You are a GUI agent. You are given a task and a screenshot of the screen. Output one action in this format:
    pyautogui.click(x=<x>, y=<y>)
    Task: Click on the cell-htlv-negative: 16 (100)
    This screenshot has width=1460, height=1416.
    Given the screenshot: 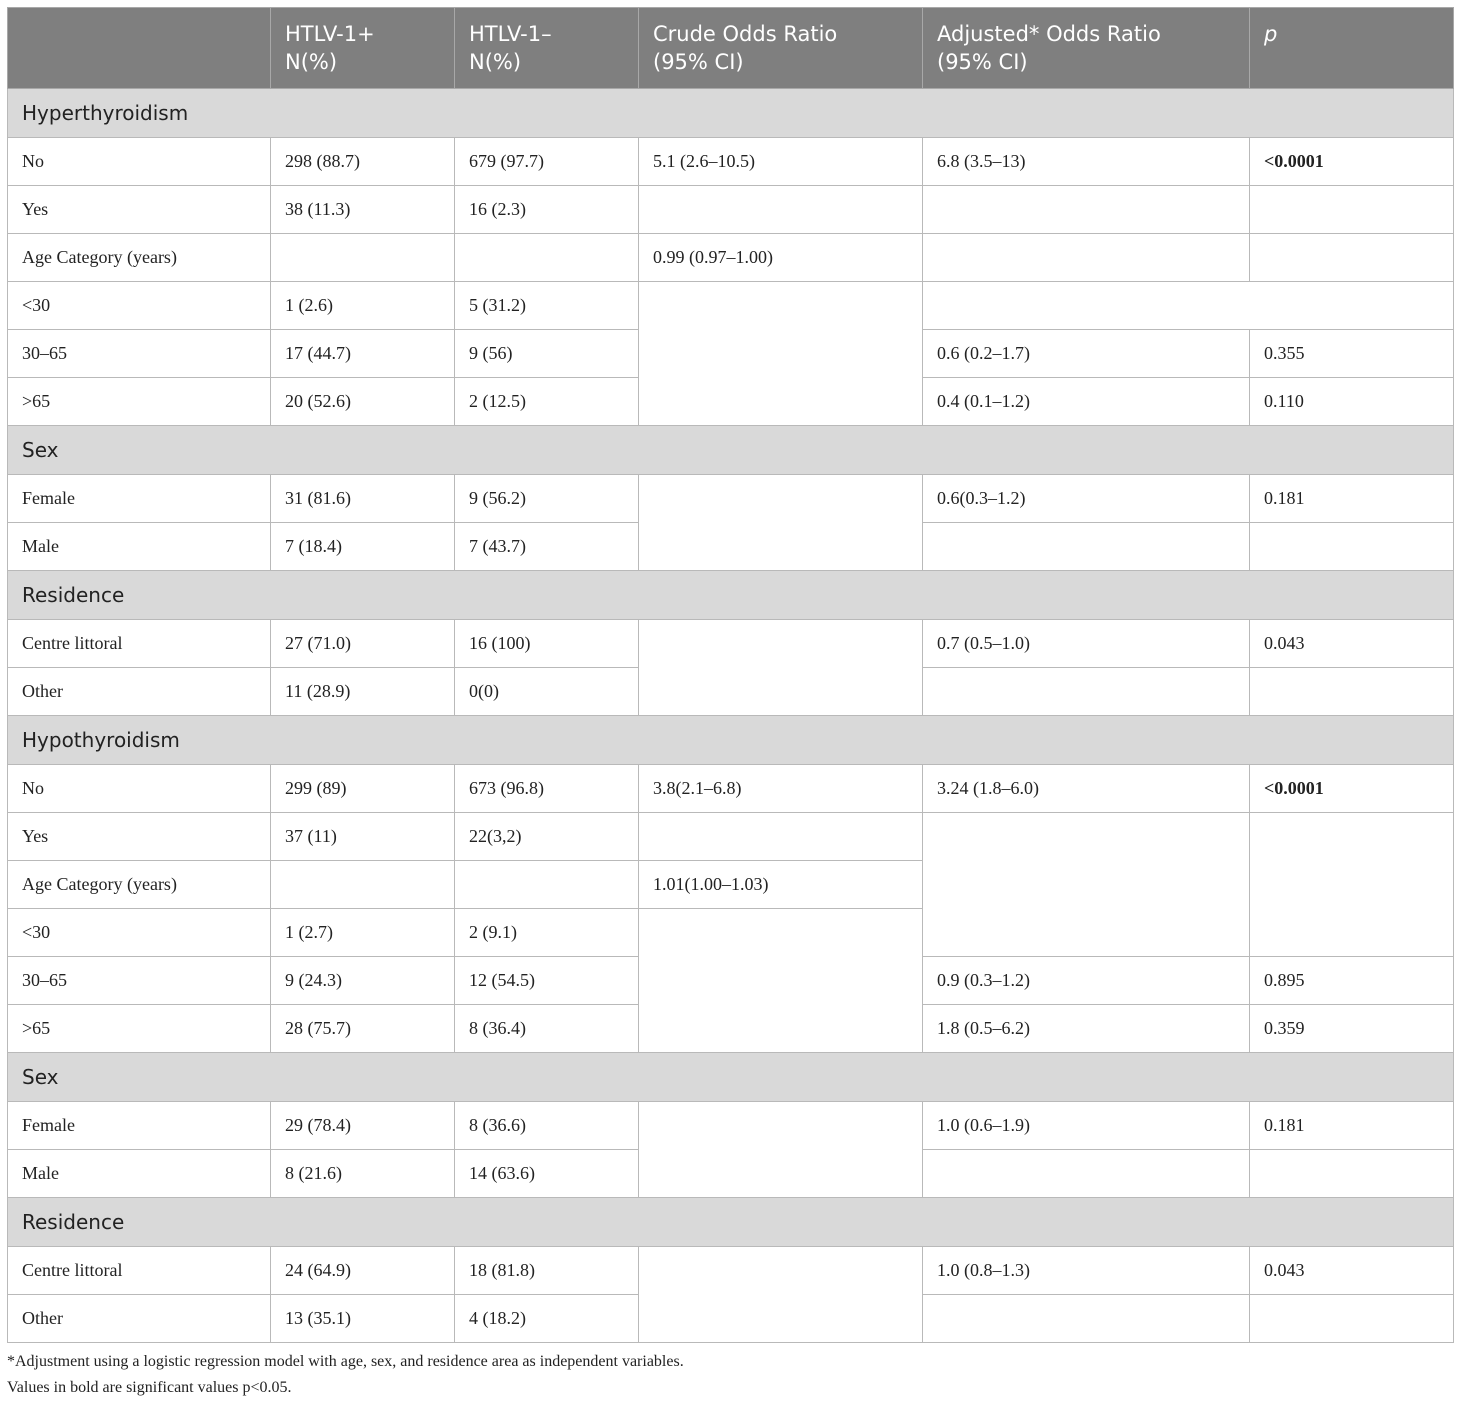 What is the action you would take?
    pyautogui.click(x=546, y=643)
    